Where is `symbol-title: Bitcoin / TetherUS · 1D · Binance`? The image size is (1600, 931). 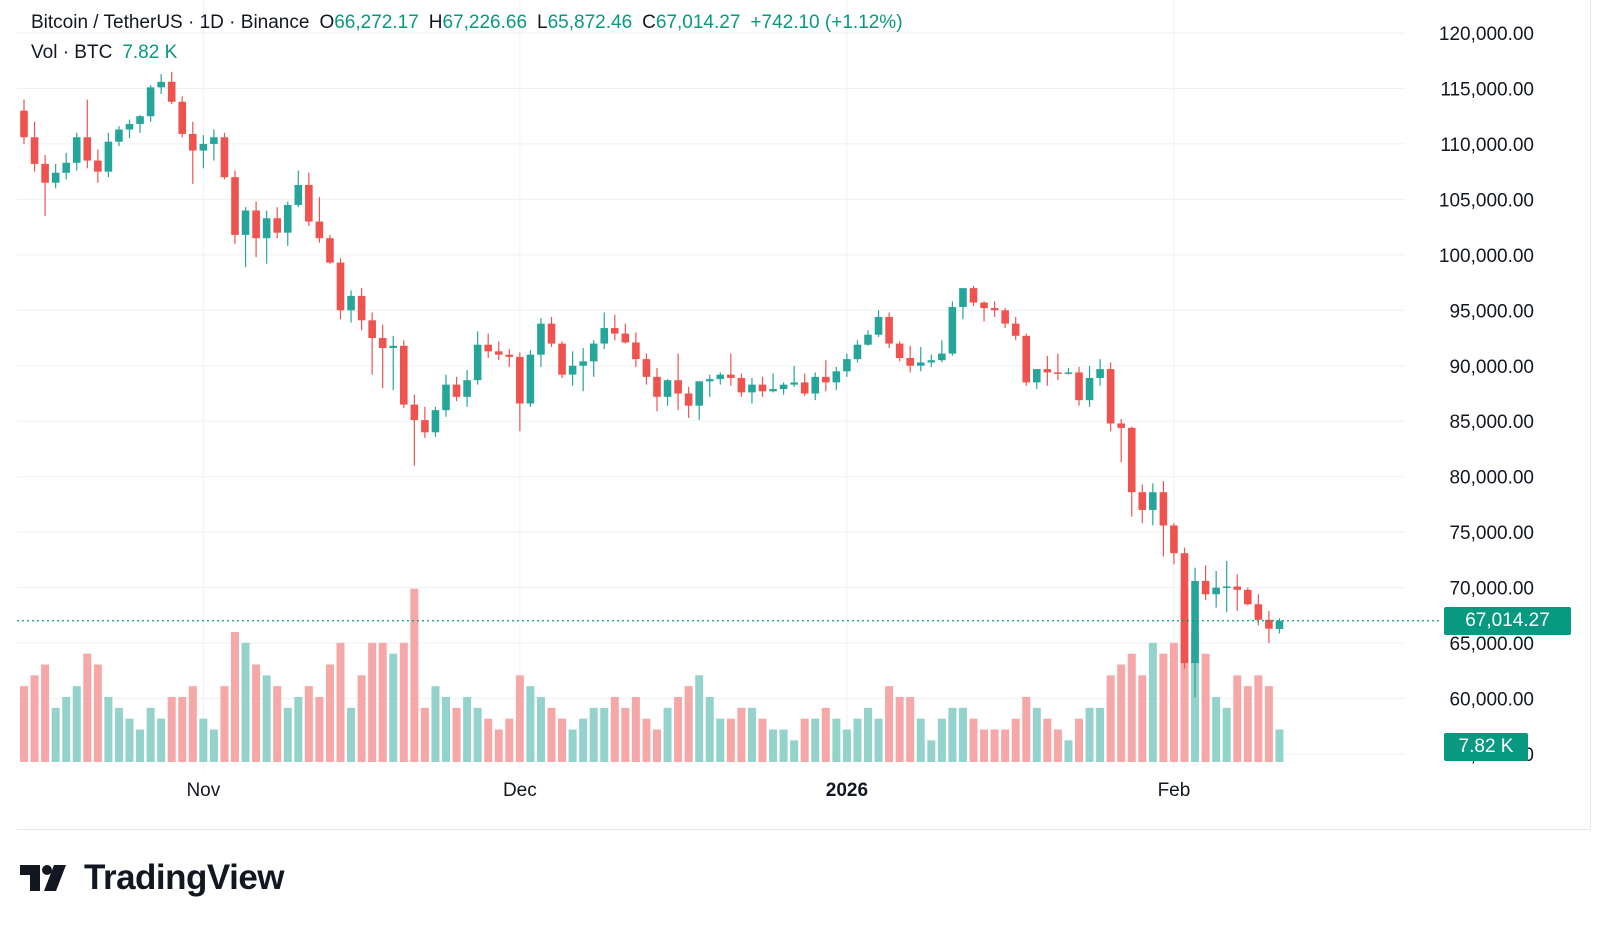
symbol-title: Bitcoin / TetherUS · 1D · Binance is located at coordinates (170, 22).